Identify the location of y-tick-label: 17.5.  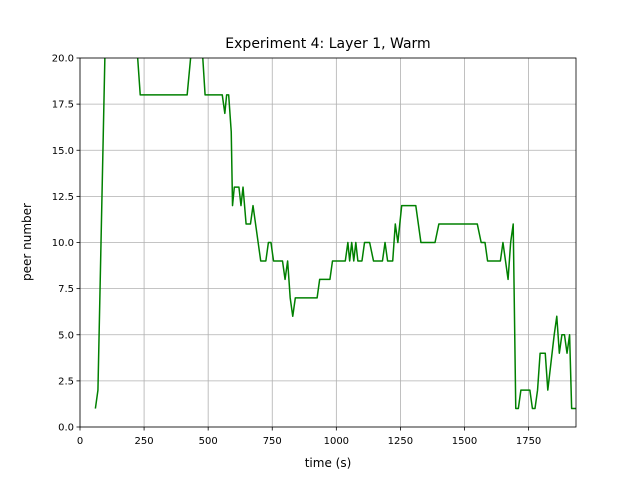
(63, 105).